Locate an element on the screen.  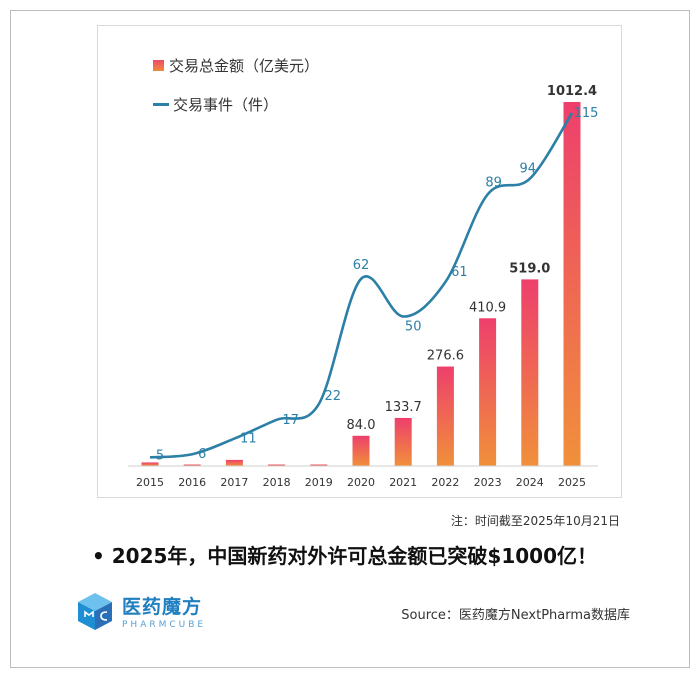
source-note: Source：医药魔方NextPharma数据库 is located at coordinates (515, 615).